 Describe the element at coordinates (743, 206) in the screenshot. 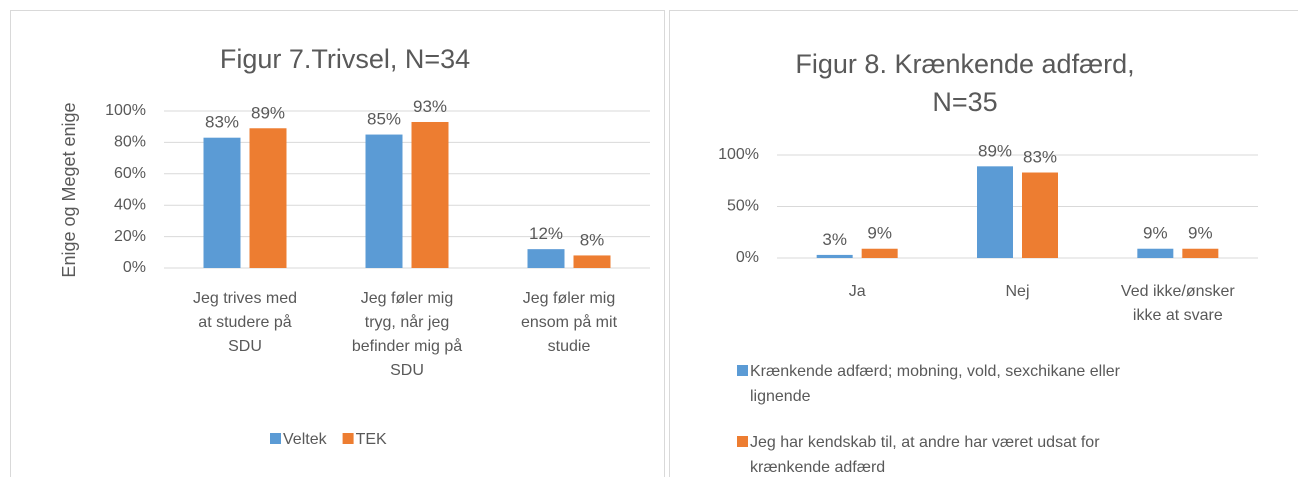

I see `y-tick-label: 50%` at that location.